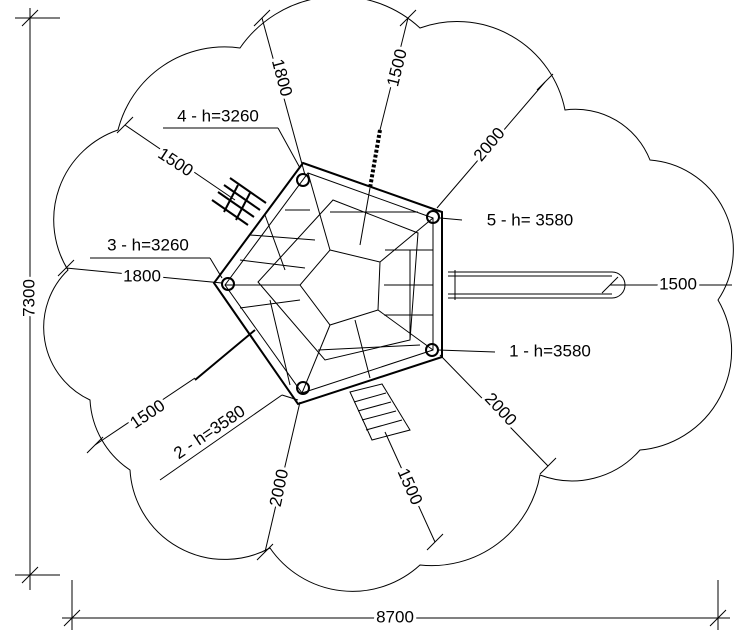 The image size is (734, 632). What do you see at coordinates (537, 285) in the screenshot?
I see `slide` at bounding box center [537, 285].